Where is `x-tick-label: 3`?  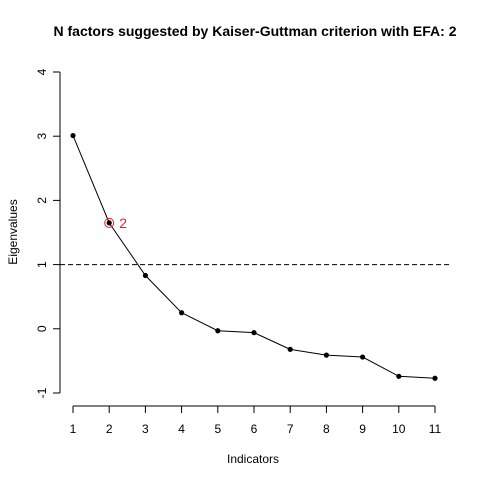 x-tick-label: 3 is located at coordinates (145, 429).